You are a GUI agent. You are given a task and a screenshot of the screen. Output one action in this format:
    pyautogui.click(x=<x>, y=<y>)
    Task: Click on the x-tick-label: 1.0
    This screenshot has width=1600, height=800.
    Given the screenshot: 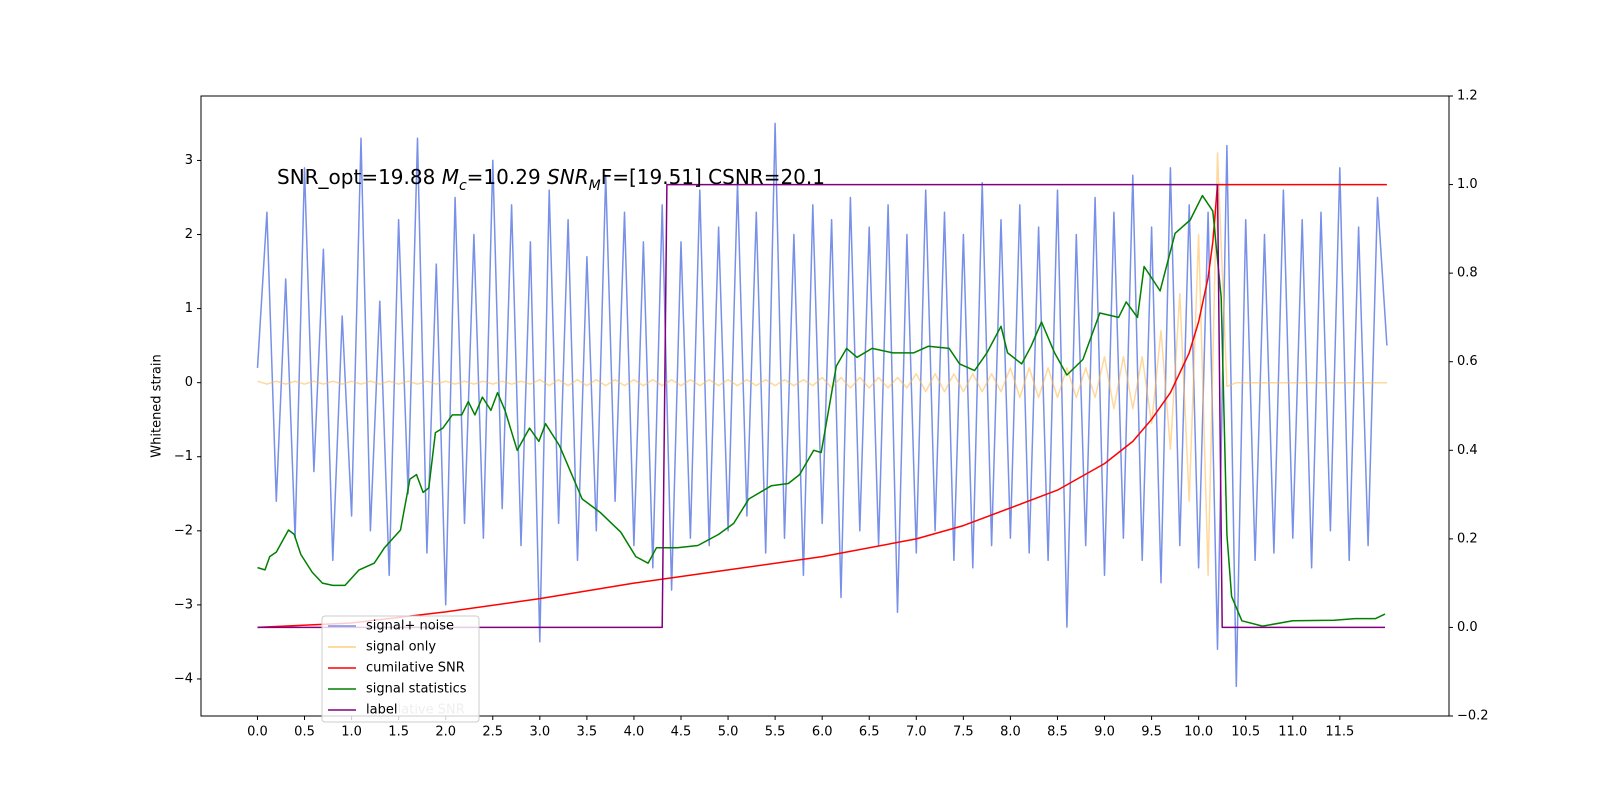 What is the action you would take?
    pyautogui.click(x=351, y=732)
    